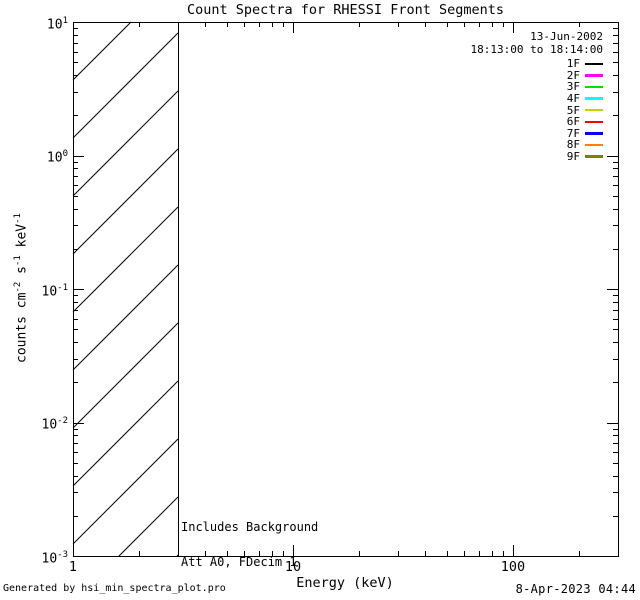  What do you see at coordinates (345, 583) in the screenshot?
I see `x-axis-title: Energy (keV)` at bounding box center [345, 583].